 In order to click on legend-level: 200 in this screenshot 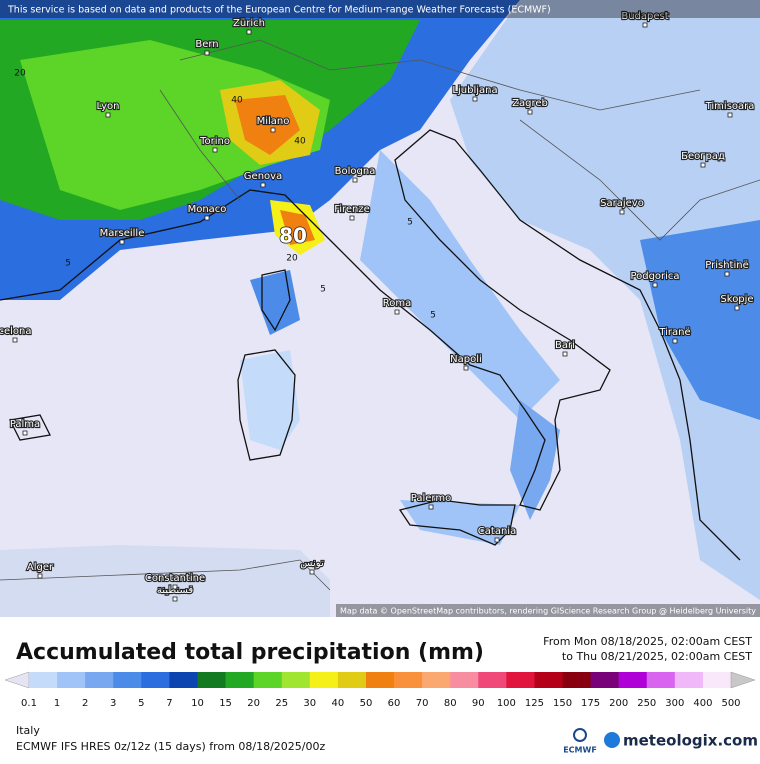, I will do `click(618, 703)`.